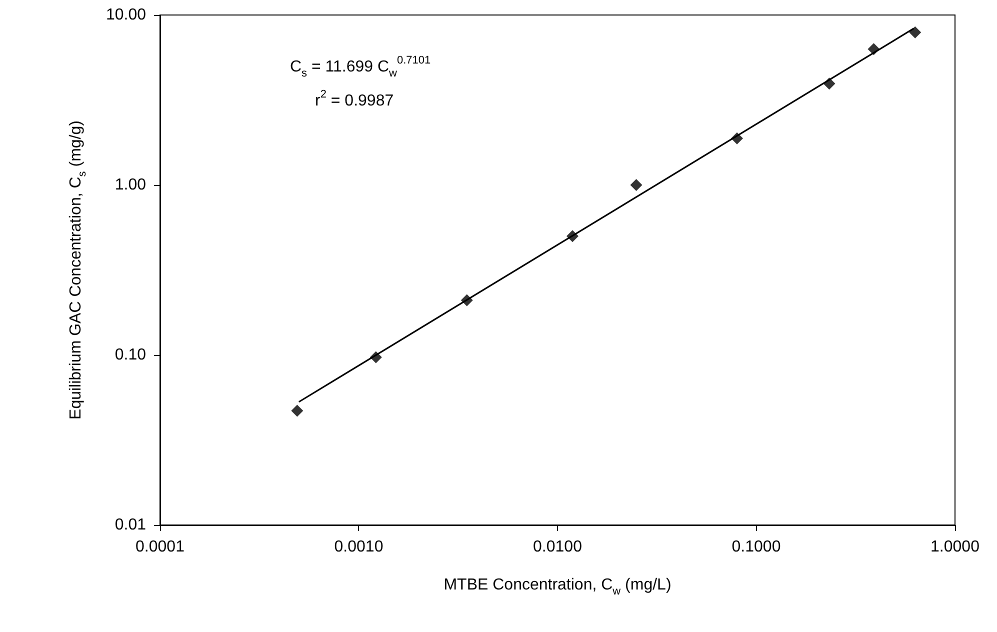  Describe the element at coordinates (126, 15) in the screenshot. I see `y-tick-label: 10.00` at that location.